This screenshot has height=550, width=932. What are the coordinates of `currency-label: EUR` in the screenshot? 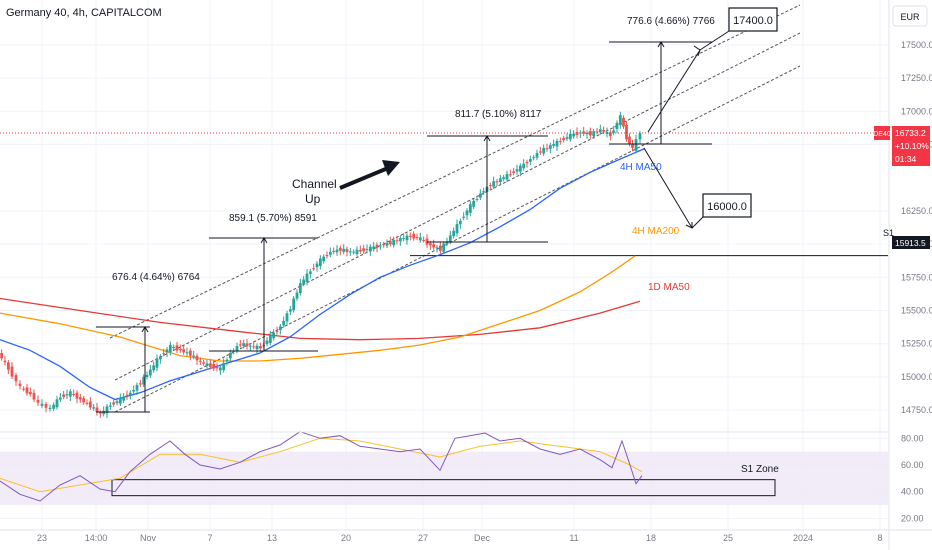 It's located at (910, 17).